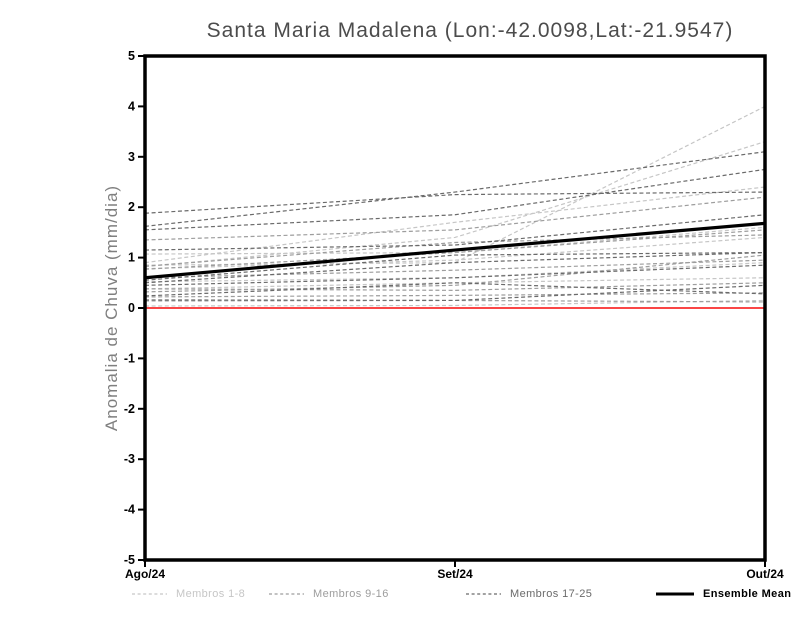  Describe the element at coordinates (483, 594) in the screenshot. I see `legend-line-sample-dashed-dark` at that location.